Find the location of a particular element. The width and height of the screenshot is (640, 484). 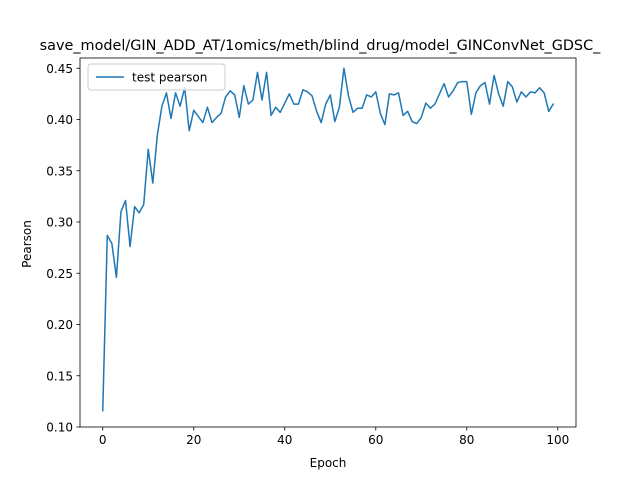

y-tick-label: 0.20 is located at coordinates (59, 325).